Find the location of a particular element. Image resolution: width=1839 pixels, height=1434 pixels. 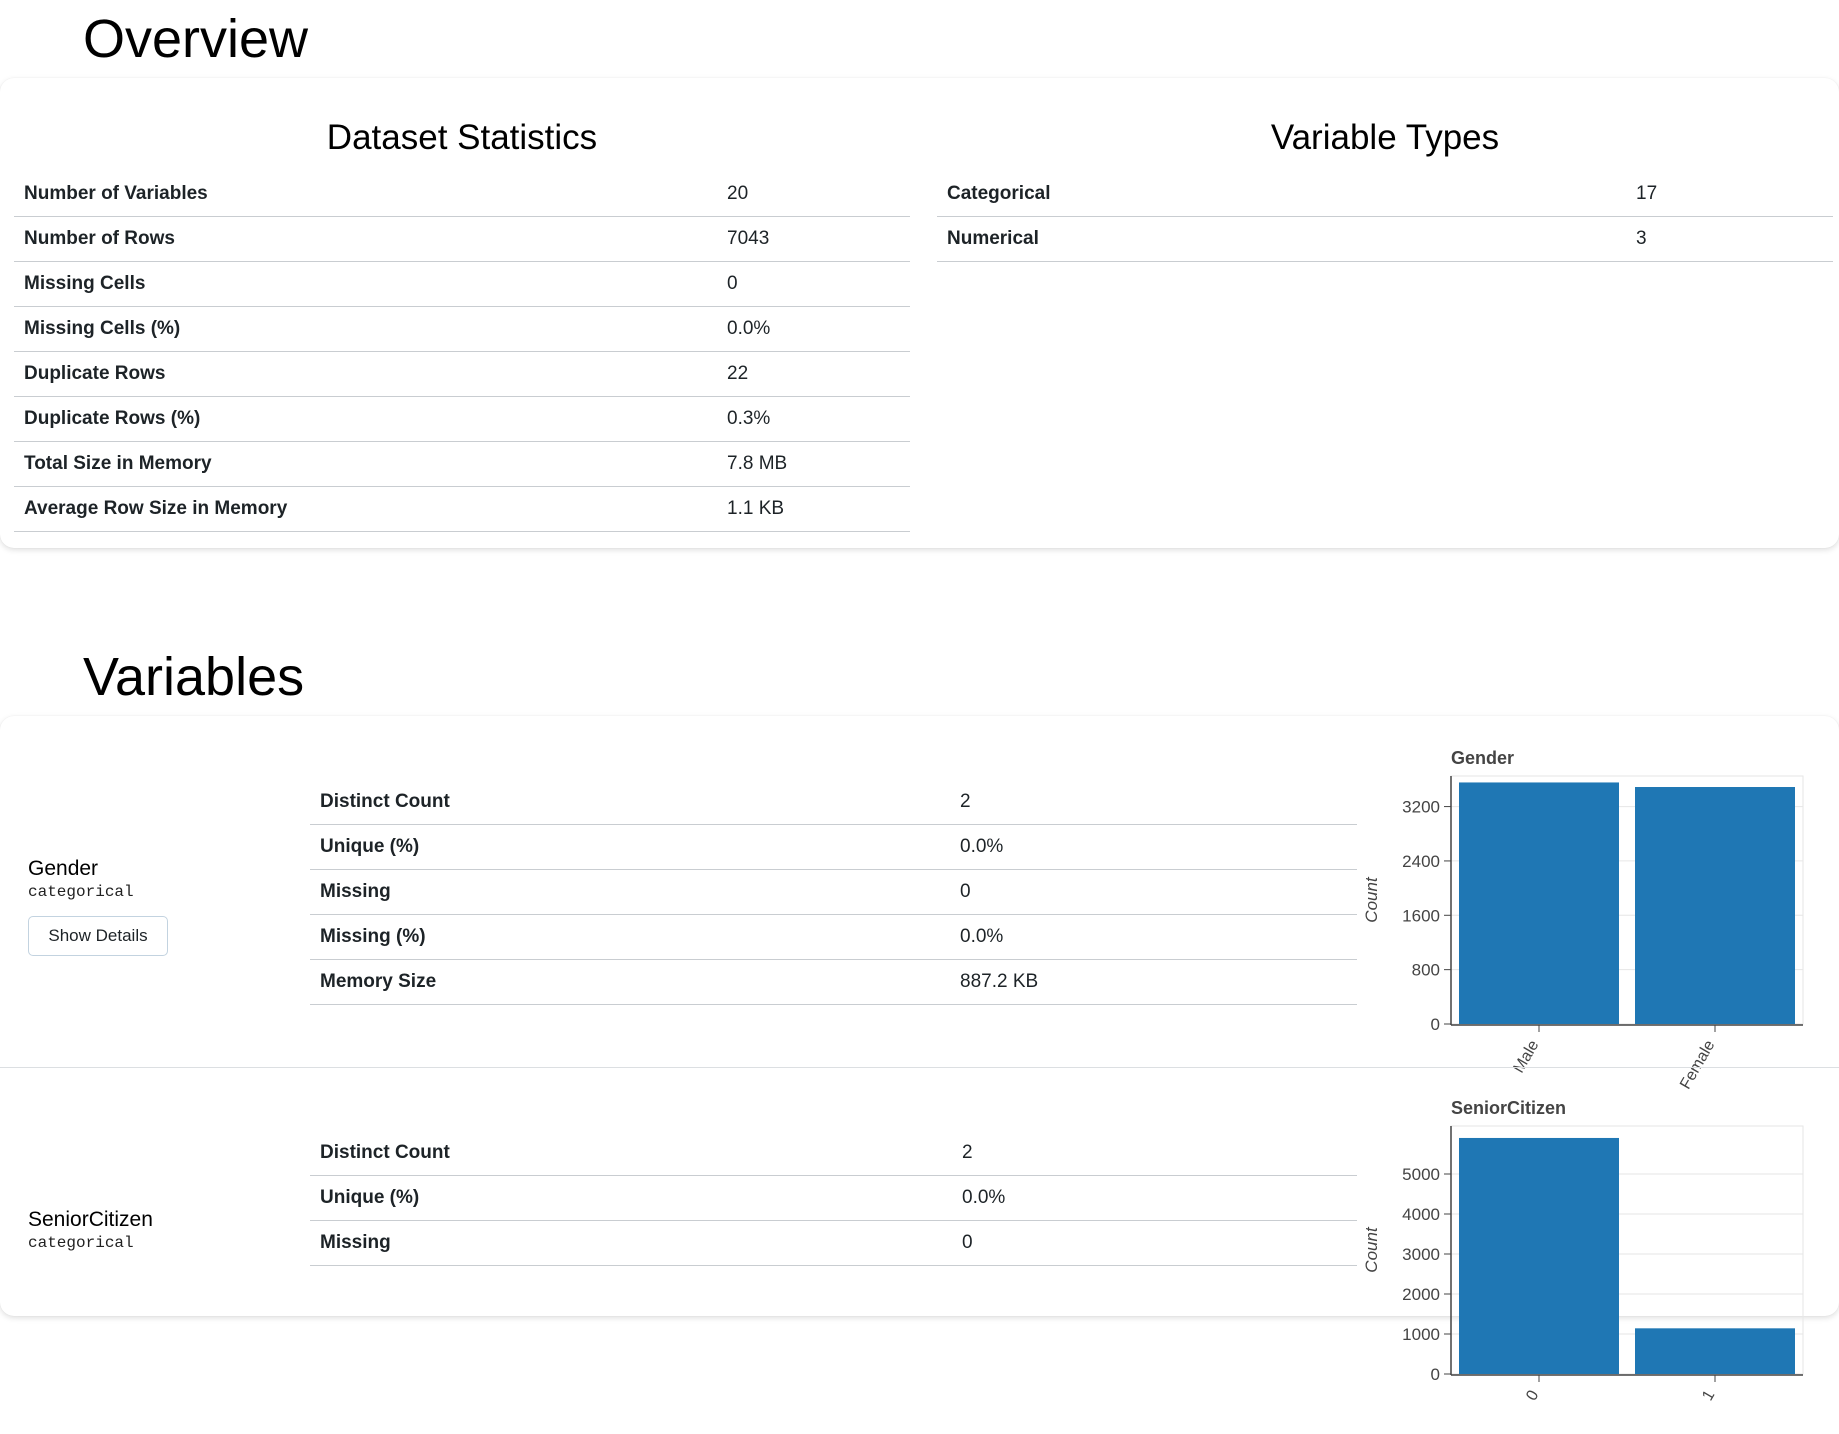

table-row: Number of Variables 20 is located at coordinates (462, 194).